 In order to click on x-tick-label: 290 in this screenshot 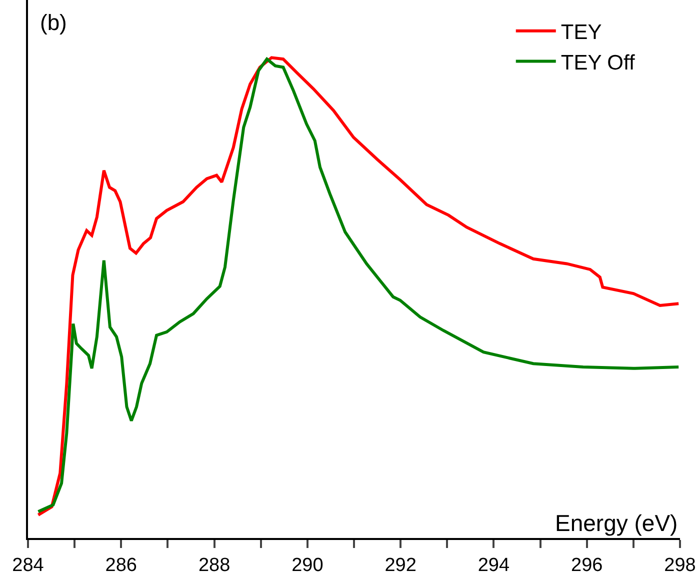, I will do `click(308, 565)`.